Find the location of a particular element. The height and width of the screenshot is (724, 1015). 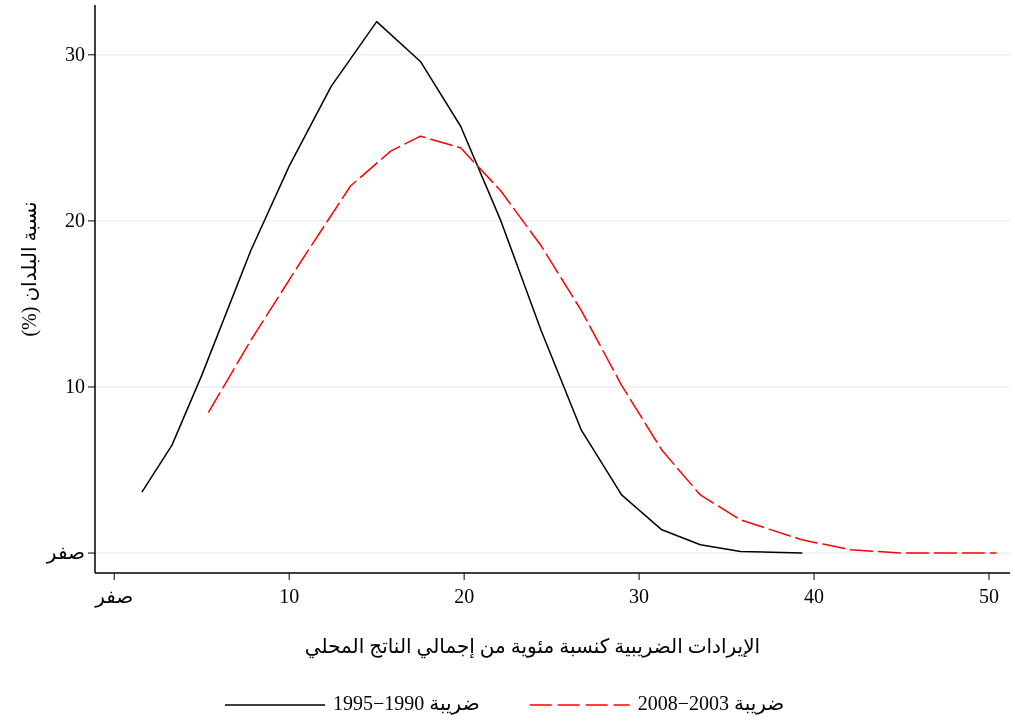

x-tick-label: صفر is located at coordinates (114, 596).